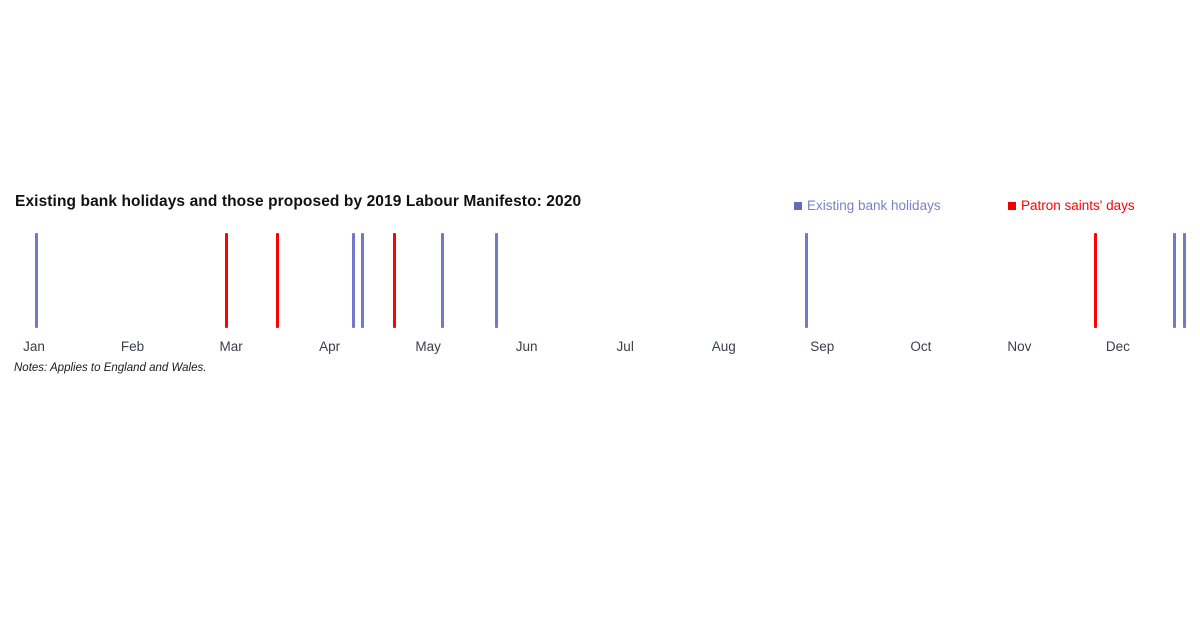  I want to click on month-tick-label-dec: Dec, so click(1117, 346).